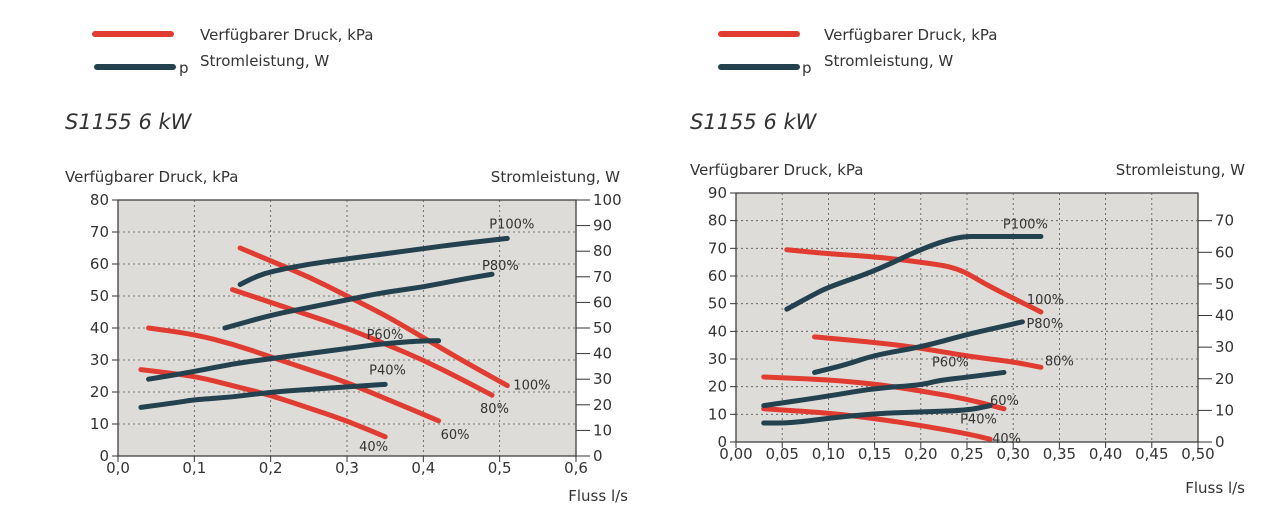  What do you see at coordinates (602, 251) in the screenshot?
I see `y-tick-label-right: 80` at bounding box center [602, 251].